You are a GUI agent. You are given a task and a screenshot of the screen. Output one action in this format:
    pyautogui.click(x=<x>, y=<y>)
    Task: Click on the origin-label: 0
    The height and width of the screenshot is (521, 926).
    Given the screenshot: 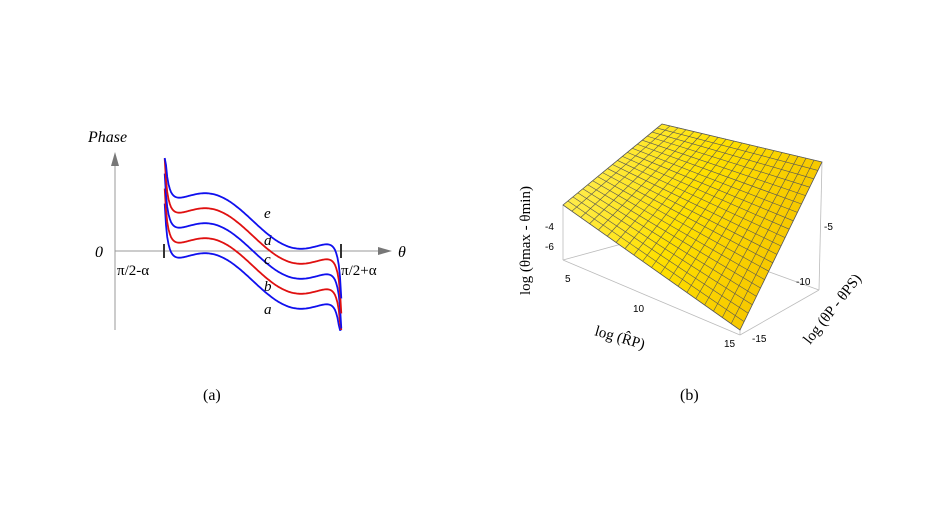 What is the action you would take?
    pyautogui.click(x=99, y=252)
    